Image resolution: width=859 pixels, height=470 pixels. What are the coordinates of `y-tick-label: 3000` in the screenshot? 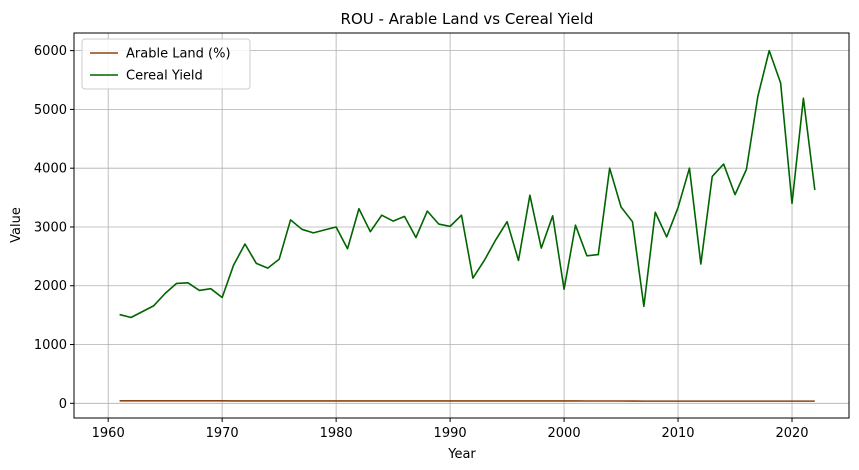 It's located at (50, 227).